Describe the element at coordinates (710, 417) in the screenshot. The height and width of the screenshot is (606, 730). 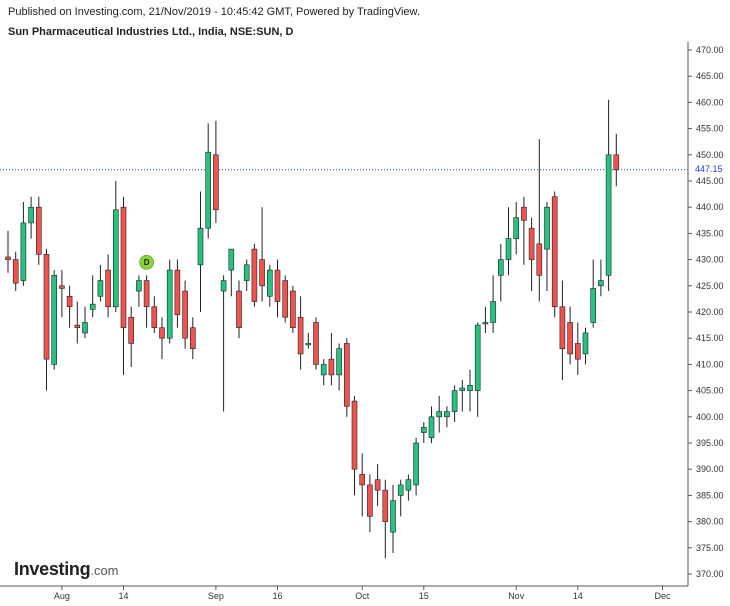
I see `y-tick-label: 400.00` at that location.